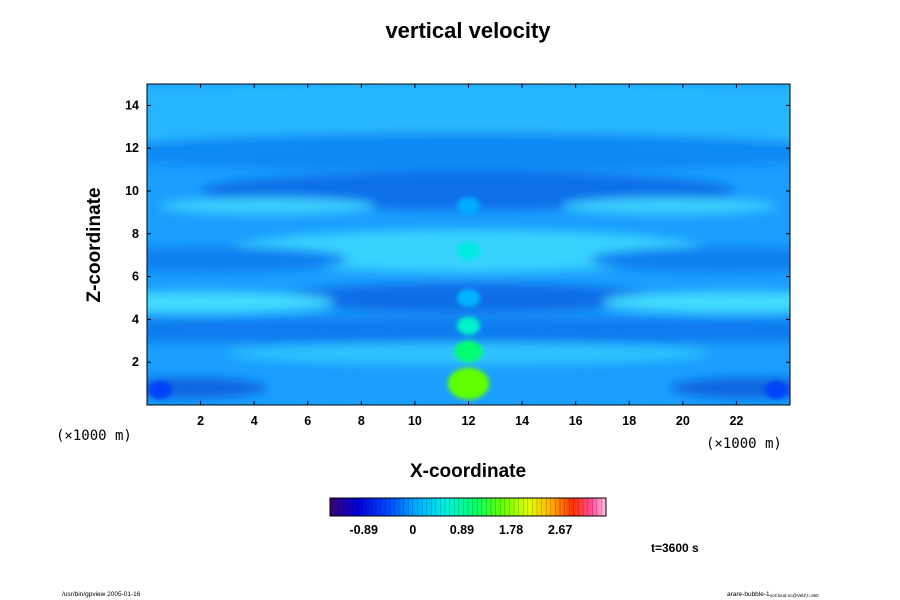  Describe the element at coordinates (135, 319) in the screenshot. I see `y-tick-label: 4` at that location.